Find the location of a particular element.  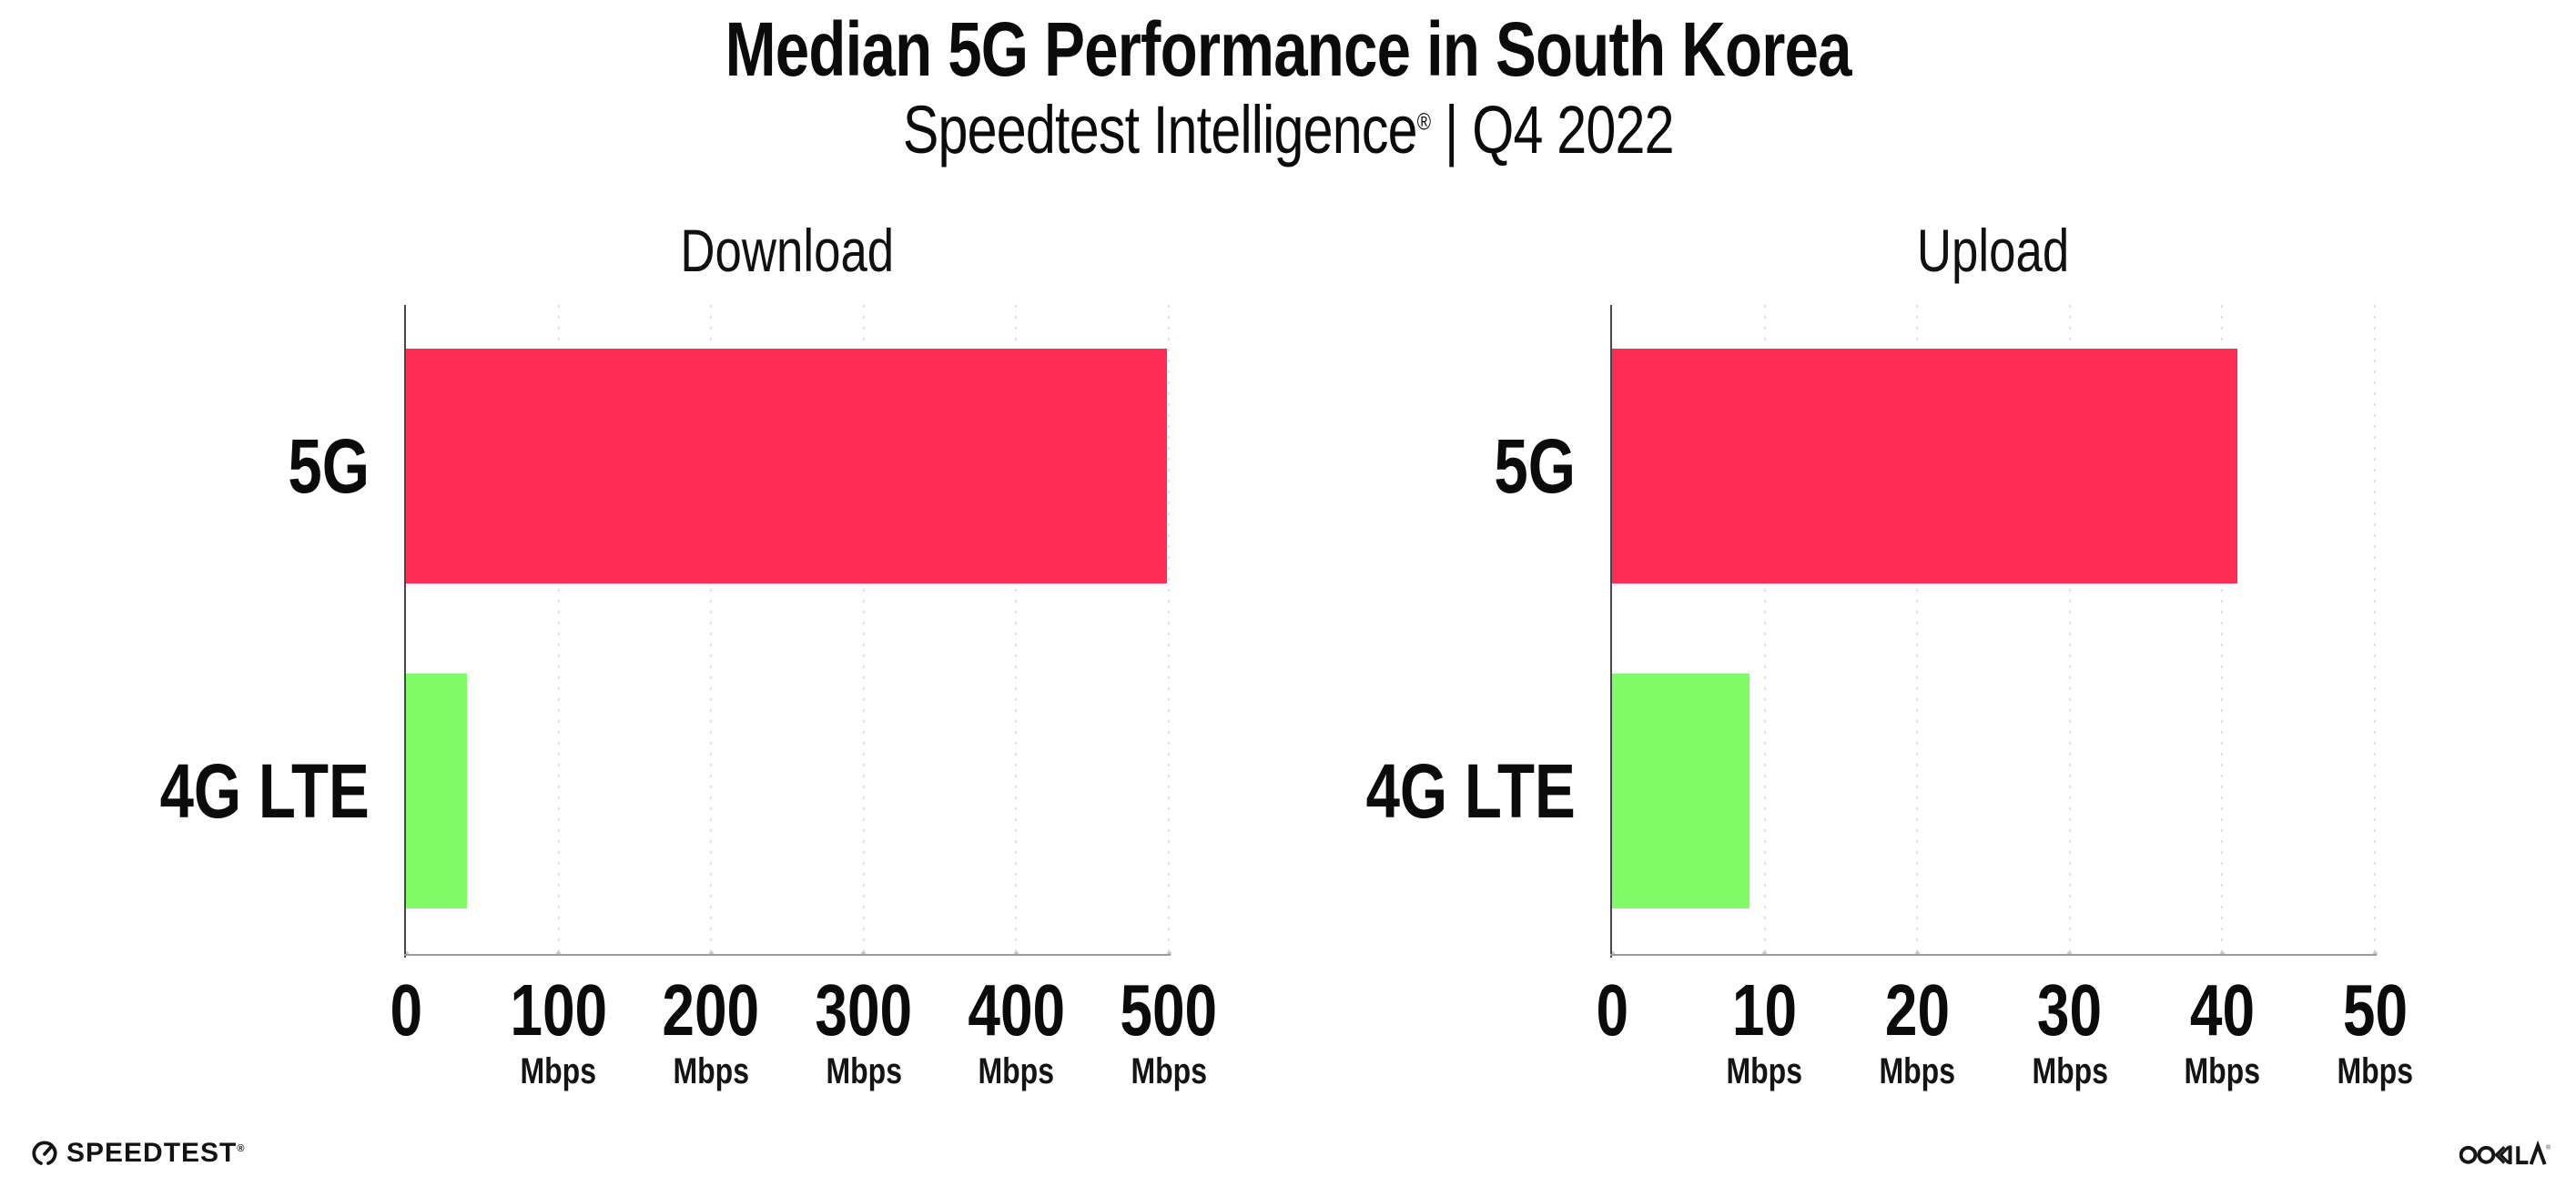

tick-unit-400: Mbps is located at coordinates (1016, 1072).